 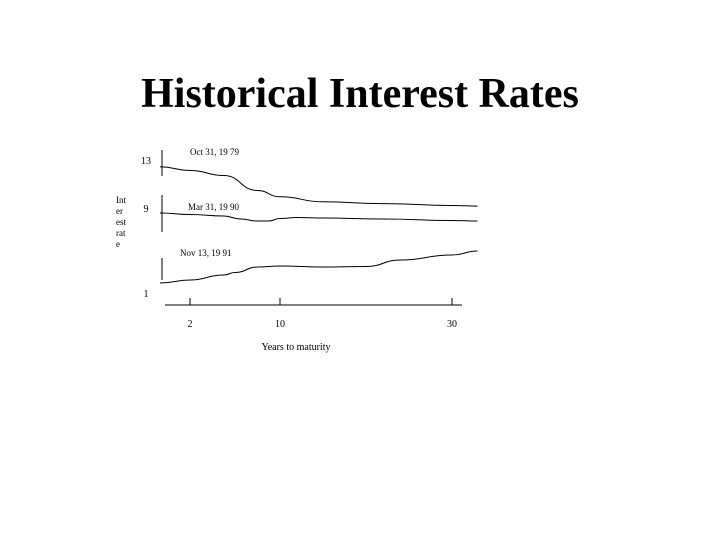 I want to click on x-tick-label: 2, so click(x=190, y=324).